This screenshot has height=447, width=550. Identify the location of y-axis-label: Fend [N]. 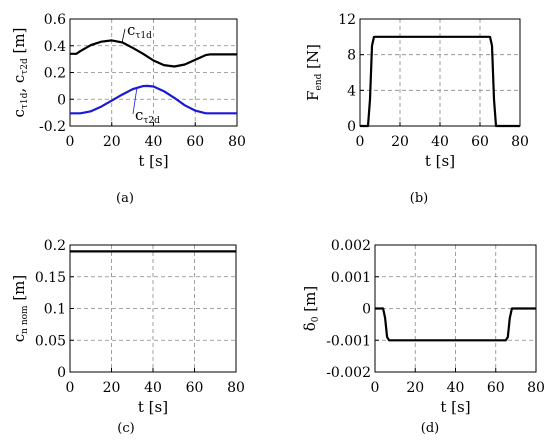
(314, 72).